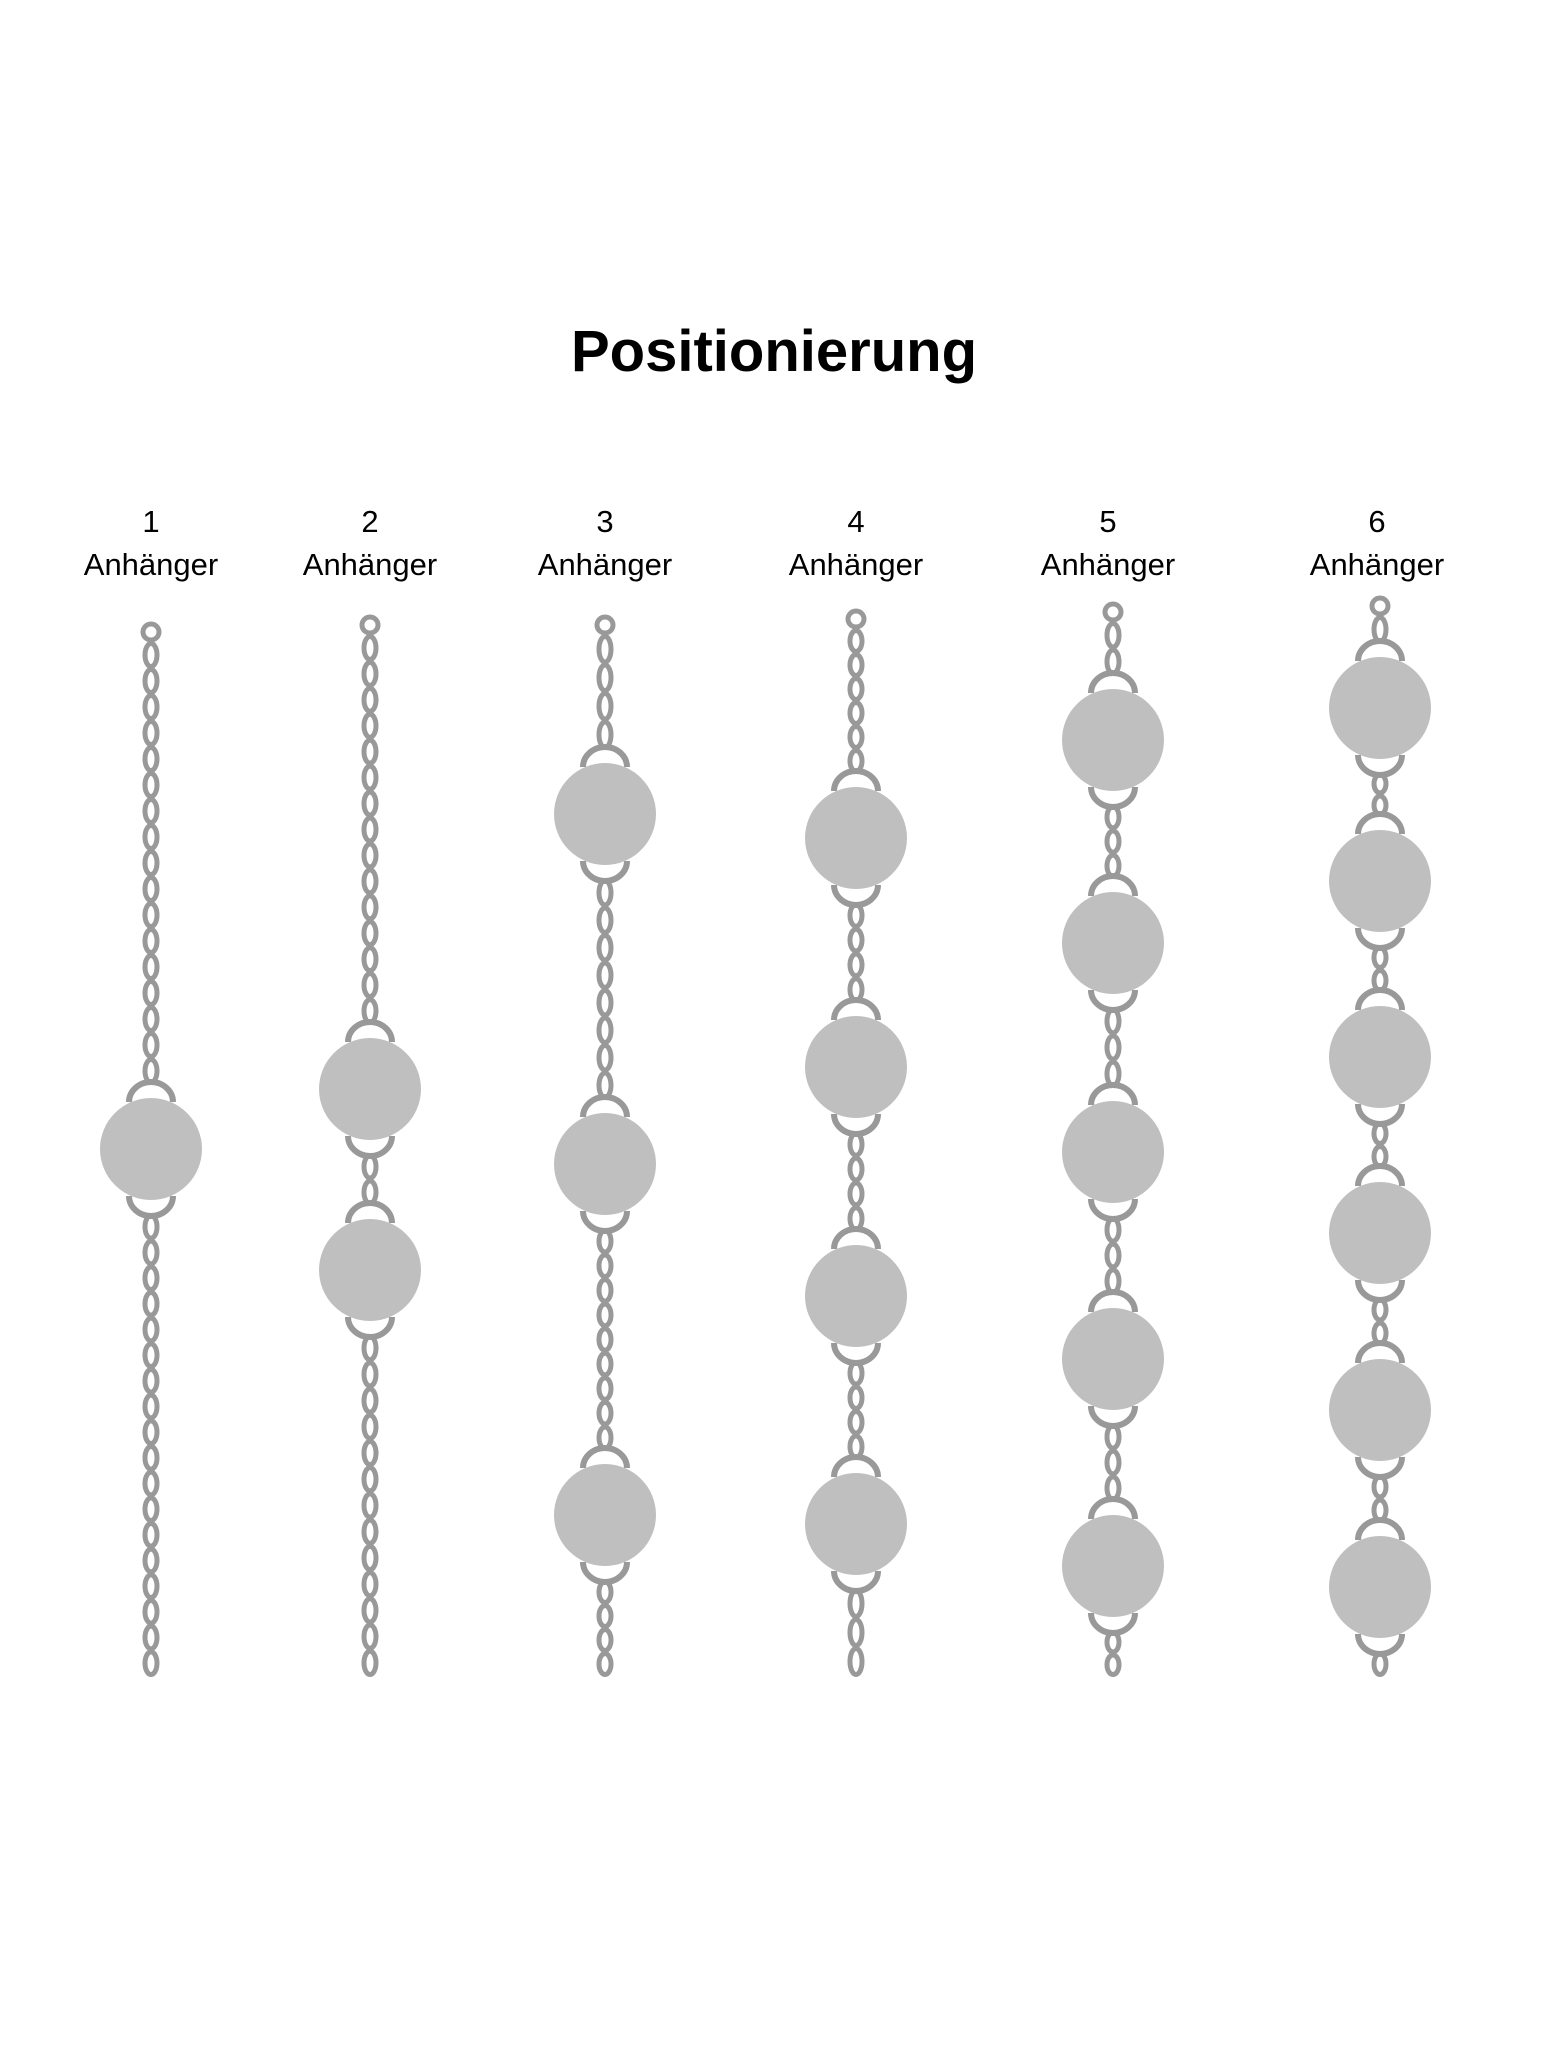 The width and height of the screenshot is (1548, 2056). Describe the element at coordinates (151, 521) in the screenshot. I see `pendant-count: 1` at that location.